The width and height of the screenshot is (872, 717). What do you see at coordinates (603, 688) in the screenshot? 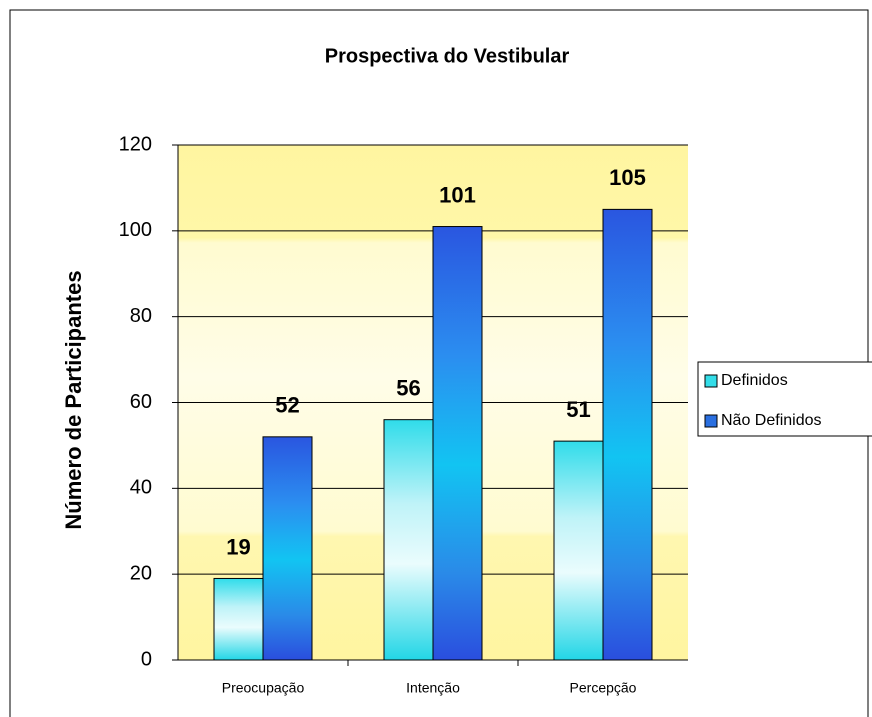
I see `x-tick-label: Percepção` at bounding box center [603, 688].